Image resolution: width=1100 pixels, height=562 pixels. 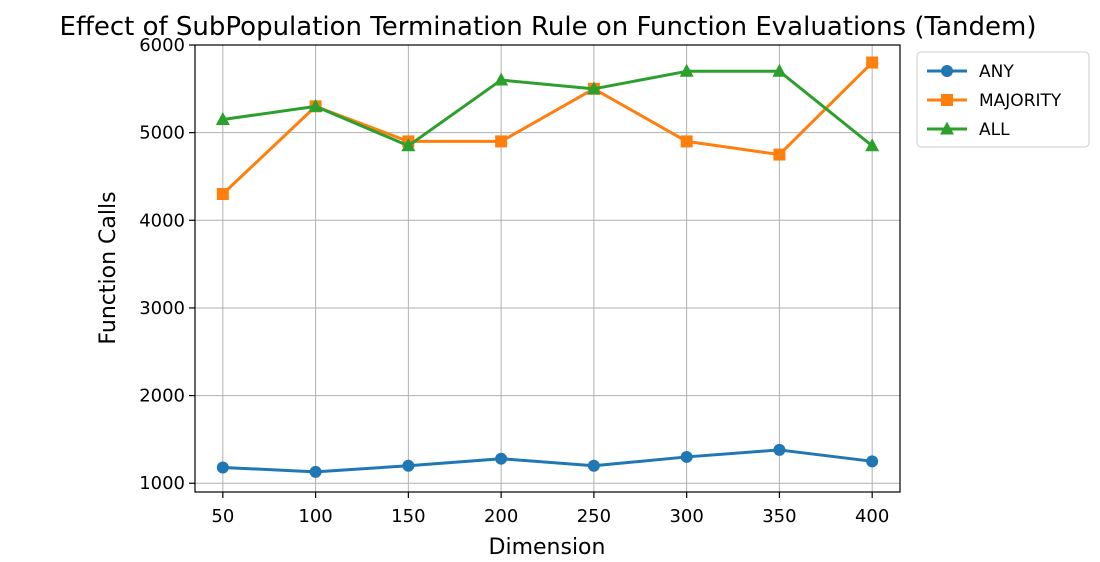 I want to click on y-tick-label: 1000, so click(x=162, y=483).